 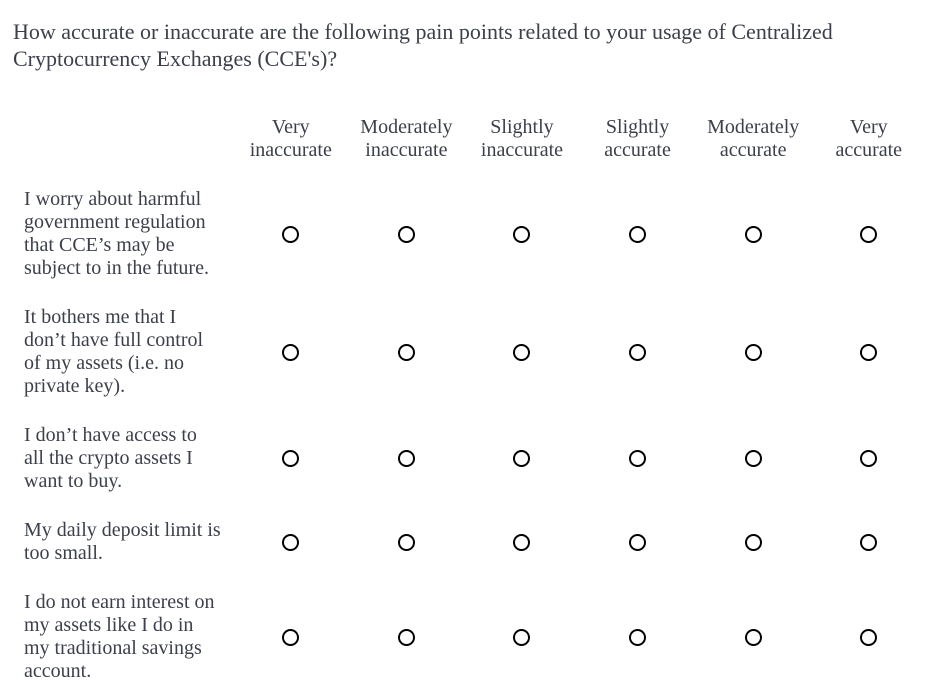 I want to click on radio-row0-slightly-accurate, so click(x=638, y=234).